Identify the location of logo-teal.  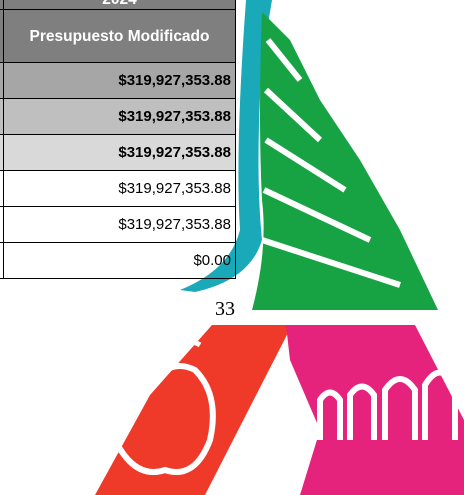
(226, 146).